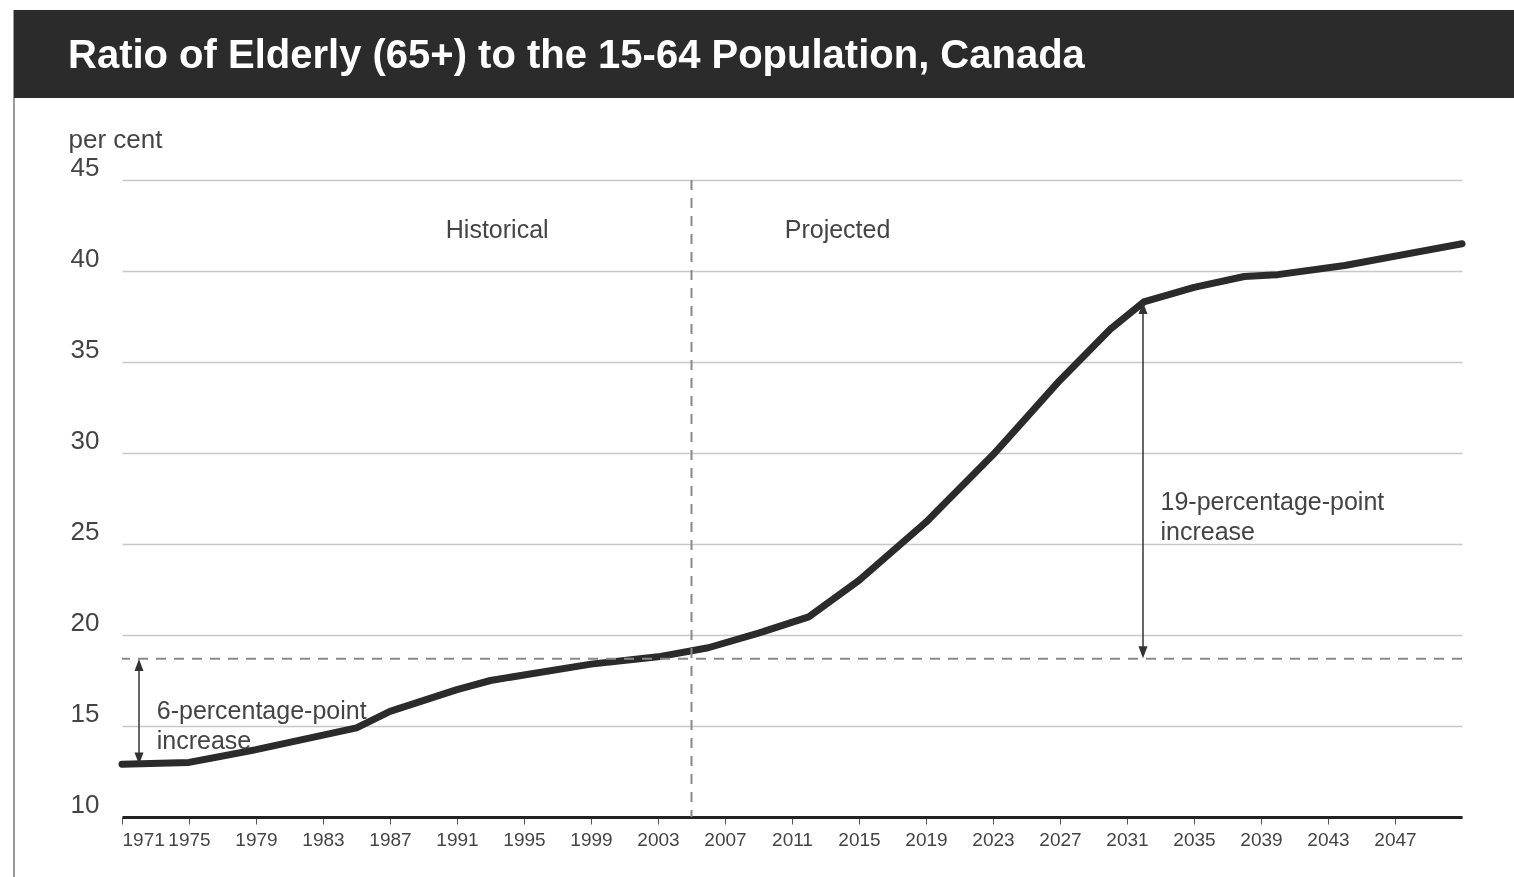 This screenshot has height=877, width=1514. What do you see at coordinates (658, 839) in the screenshot?
I see `x-tick-label: 2003` at bounding box center [658, 839].